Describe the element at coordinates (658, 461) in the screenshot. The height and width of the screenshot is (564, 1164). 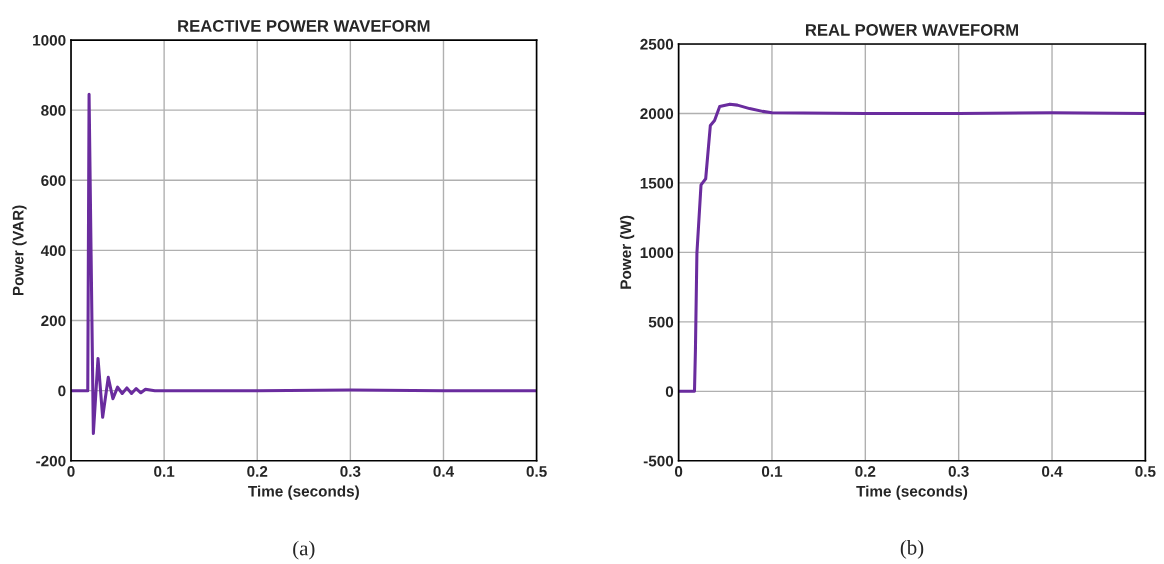
I see `y-tick-label: -500` at that location.